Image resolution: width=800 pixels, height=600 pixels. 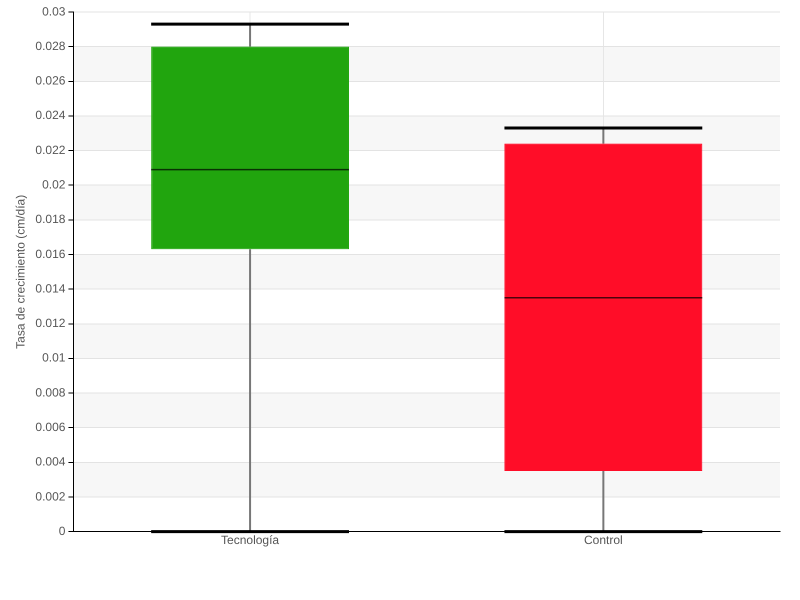 I want to click on y-tick-label: 0.008, so click(x=50, y=392).